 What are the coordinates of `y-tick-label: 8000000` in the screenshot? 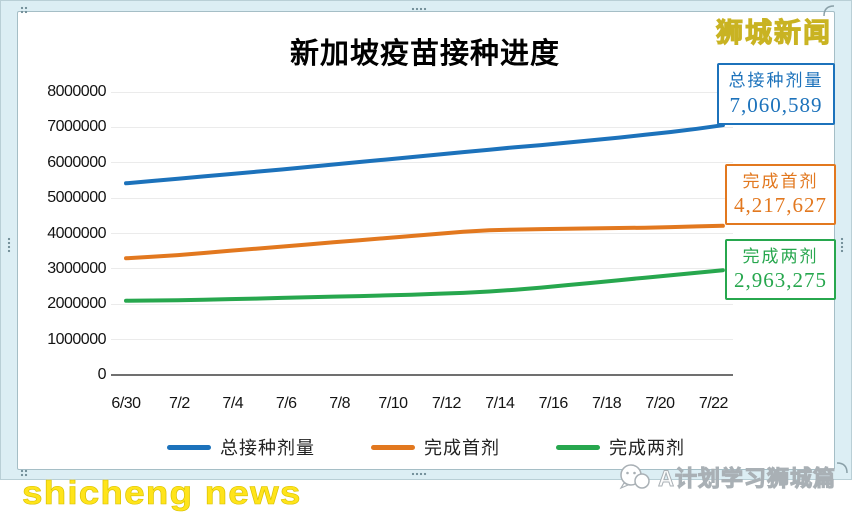 It's located at (76, 91).